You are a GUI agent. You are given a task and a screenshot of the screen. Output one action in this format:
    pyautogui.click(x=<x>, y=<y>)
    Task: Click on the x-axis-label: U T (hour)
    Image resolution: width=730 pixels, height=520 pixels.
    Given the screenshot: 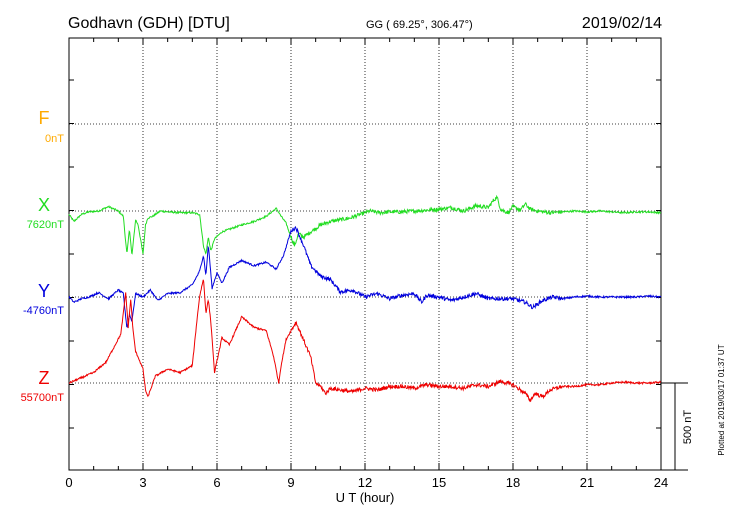 What is the action you would take?
    pyautogui.click(x=365, y=497)
    